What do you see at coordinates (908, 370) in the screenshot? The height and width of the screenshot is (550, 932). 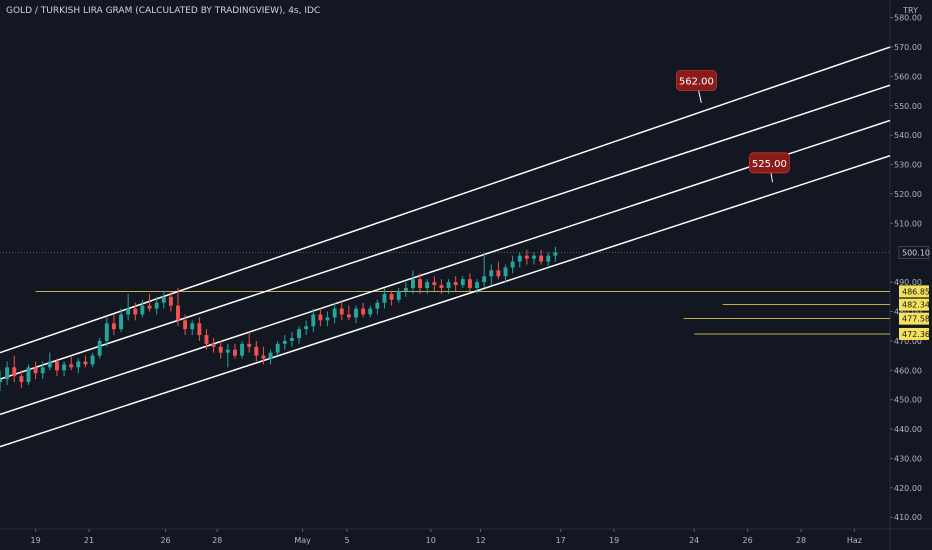 I see `y-tick-label: 460.00` at bounding box center [908, 370].